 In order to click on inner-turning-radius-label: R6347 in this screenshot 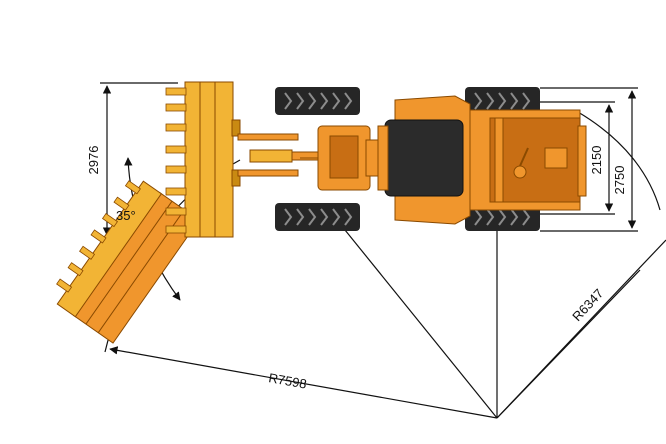, I will do `click(587, 305)`.